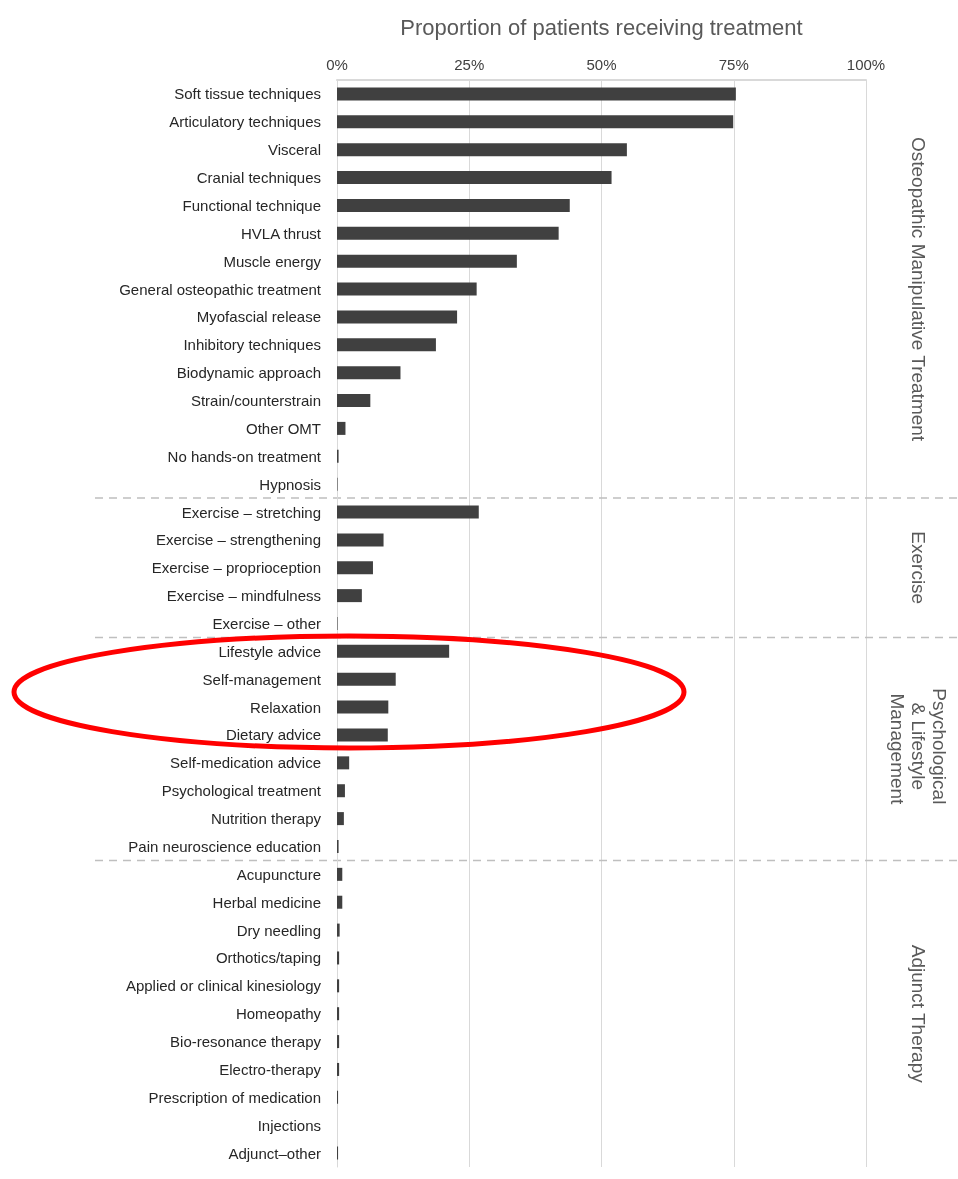  What do you see at coordinates (266, 623) in the screenshot?
I see `y-tick-label: Exercise – other` at bounding box center [266, 623].